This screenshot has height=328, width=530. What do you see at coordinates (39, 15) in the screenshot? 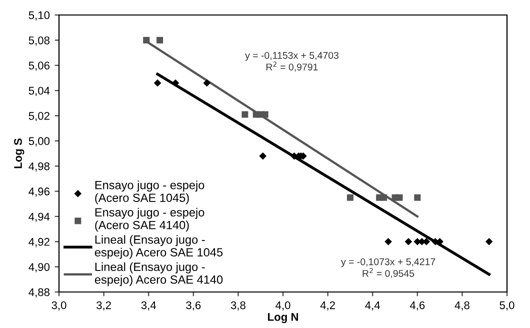
I see `y-tick-label: 5,10` at bounding box center [39, 15].